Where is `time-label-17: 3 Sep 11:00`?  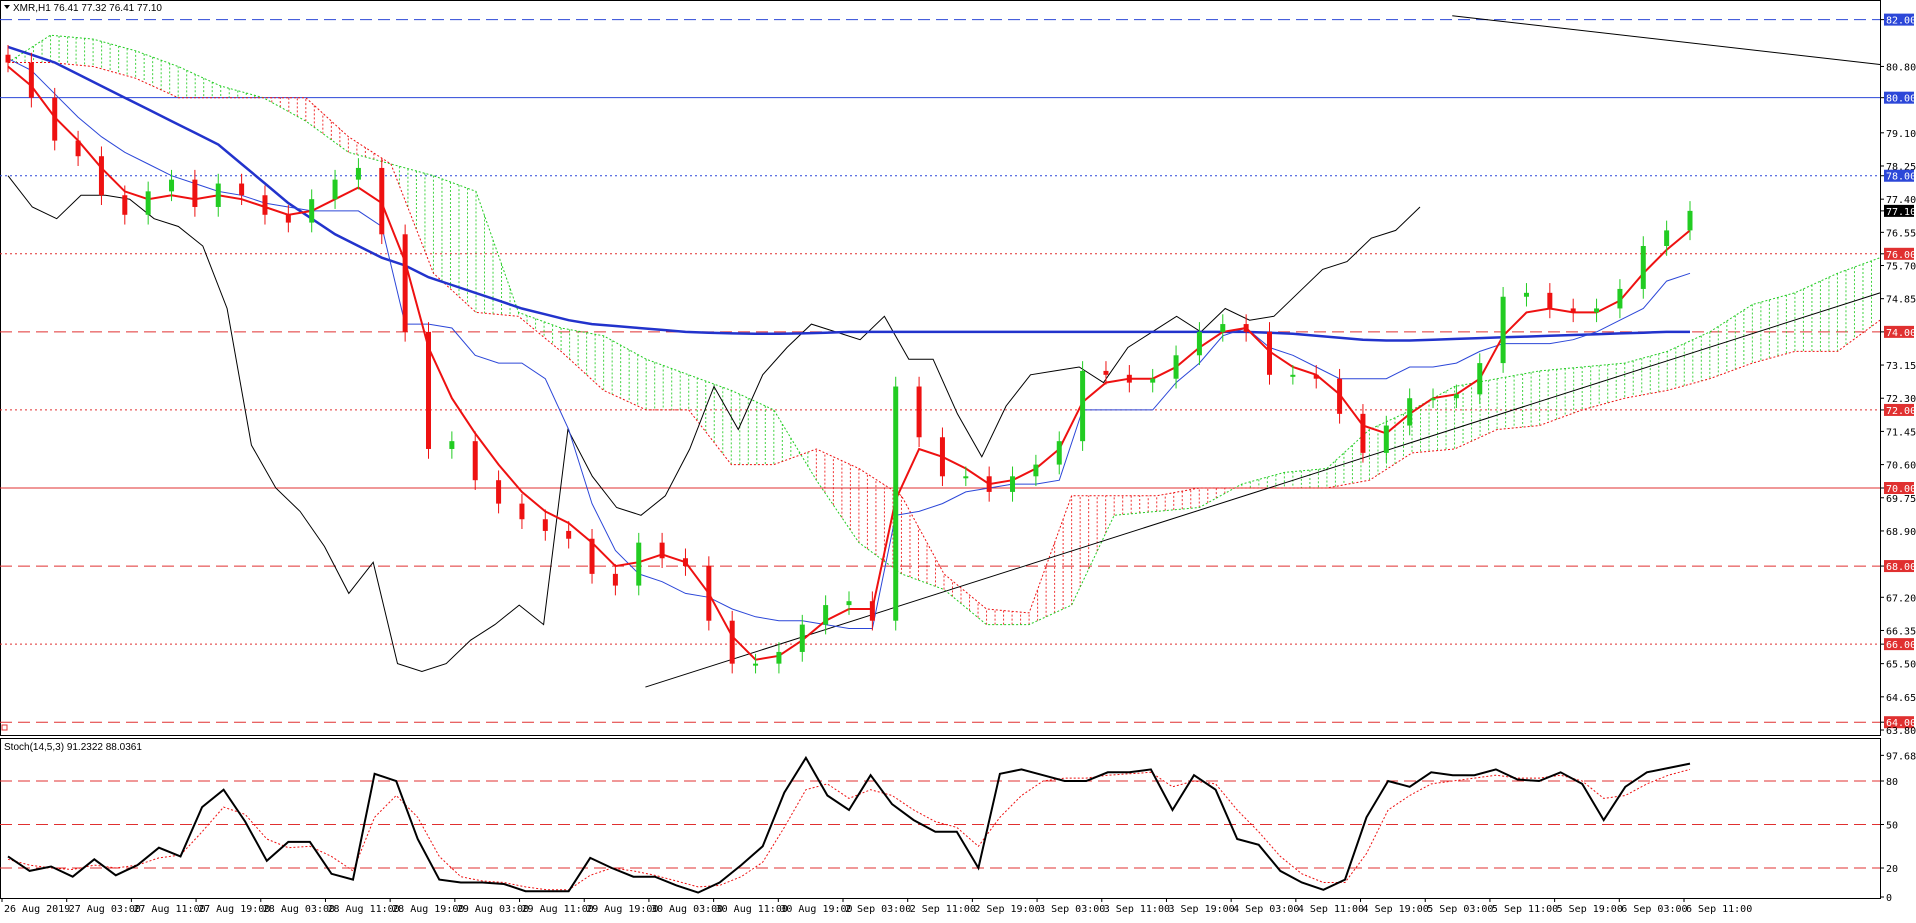 time-label-17: 3 Sep 11:00 is located at coordinates (1137, 909).